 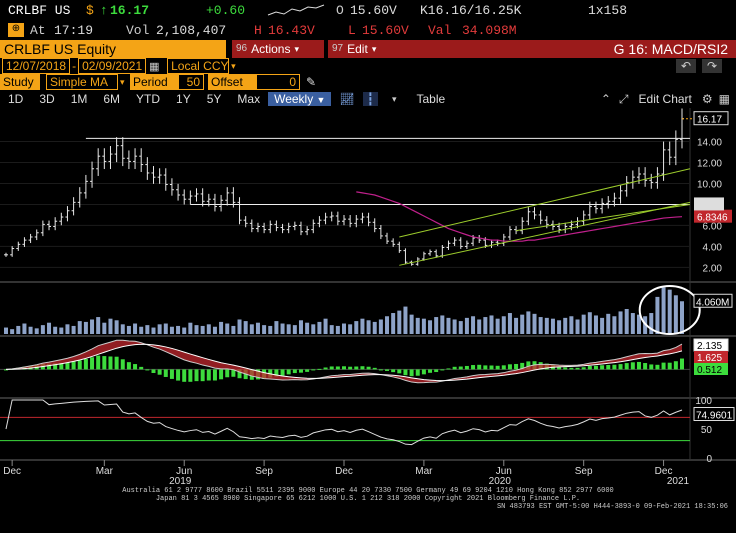 I want to click on bid-ask-size: 1x158, so click(x=608, y=10).